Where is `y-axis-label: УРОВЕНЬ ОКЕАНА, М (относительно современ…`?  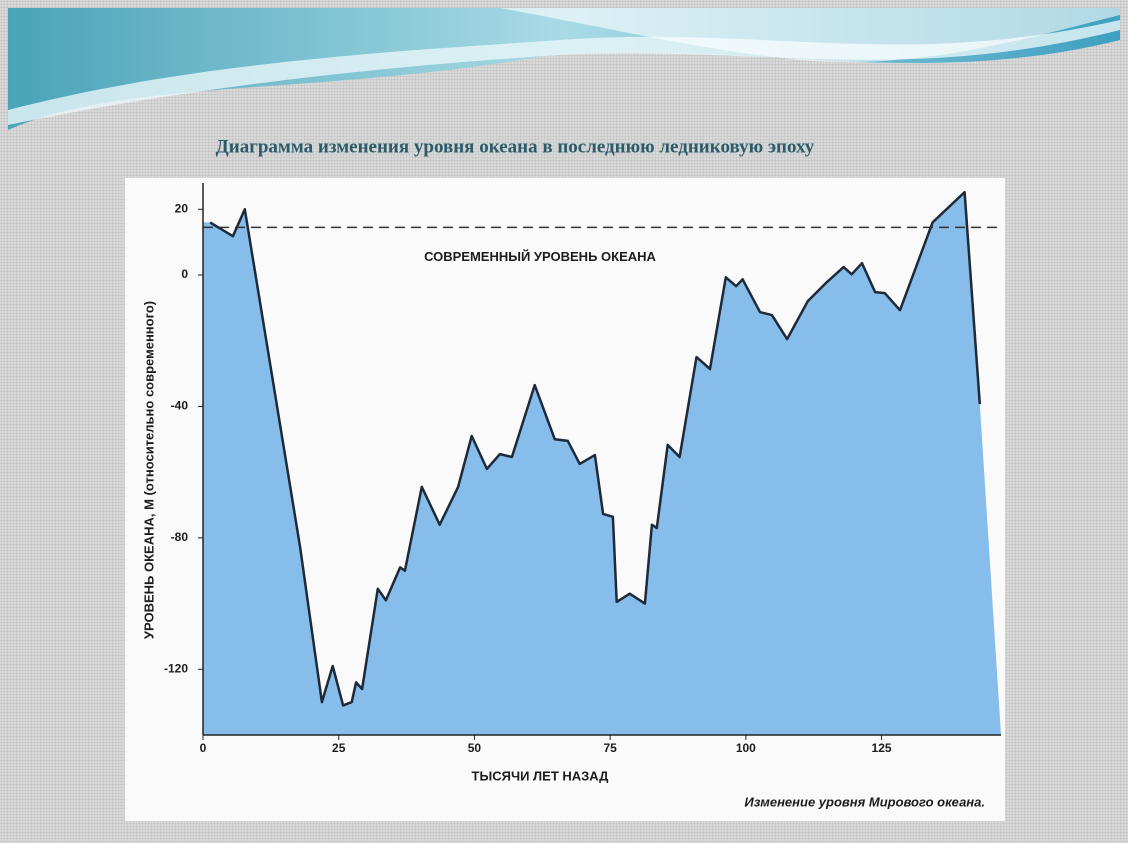 y-axis-label: УРОВЕНЬ ОКЕАНА, М (относительно современ… is located at coordinates (148, 470).